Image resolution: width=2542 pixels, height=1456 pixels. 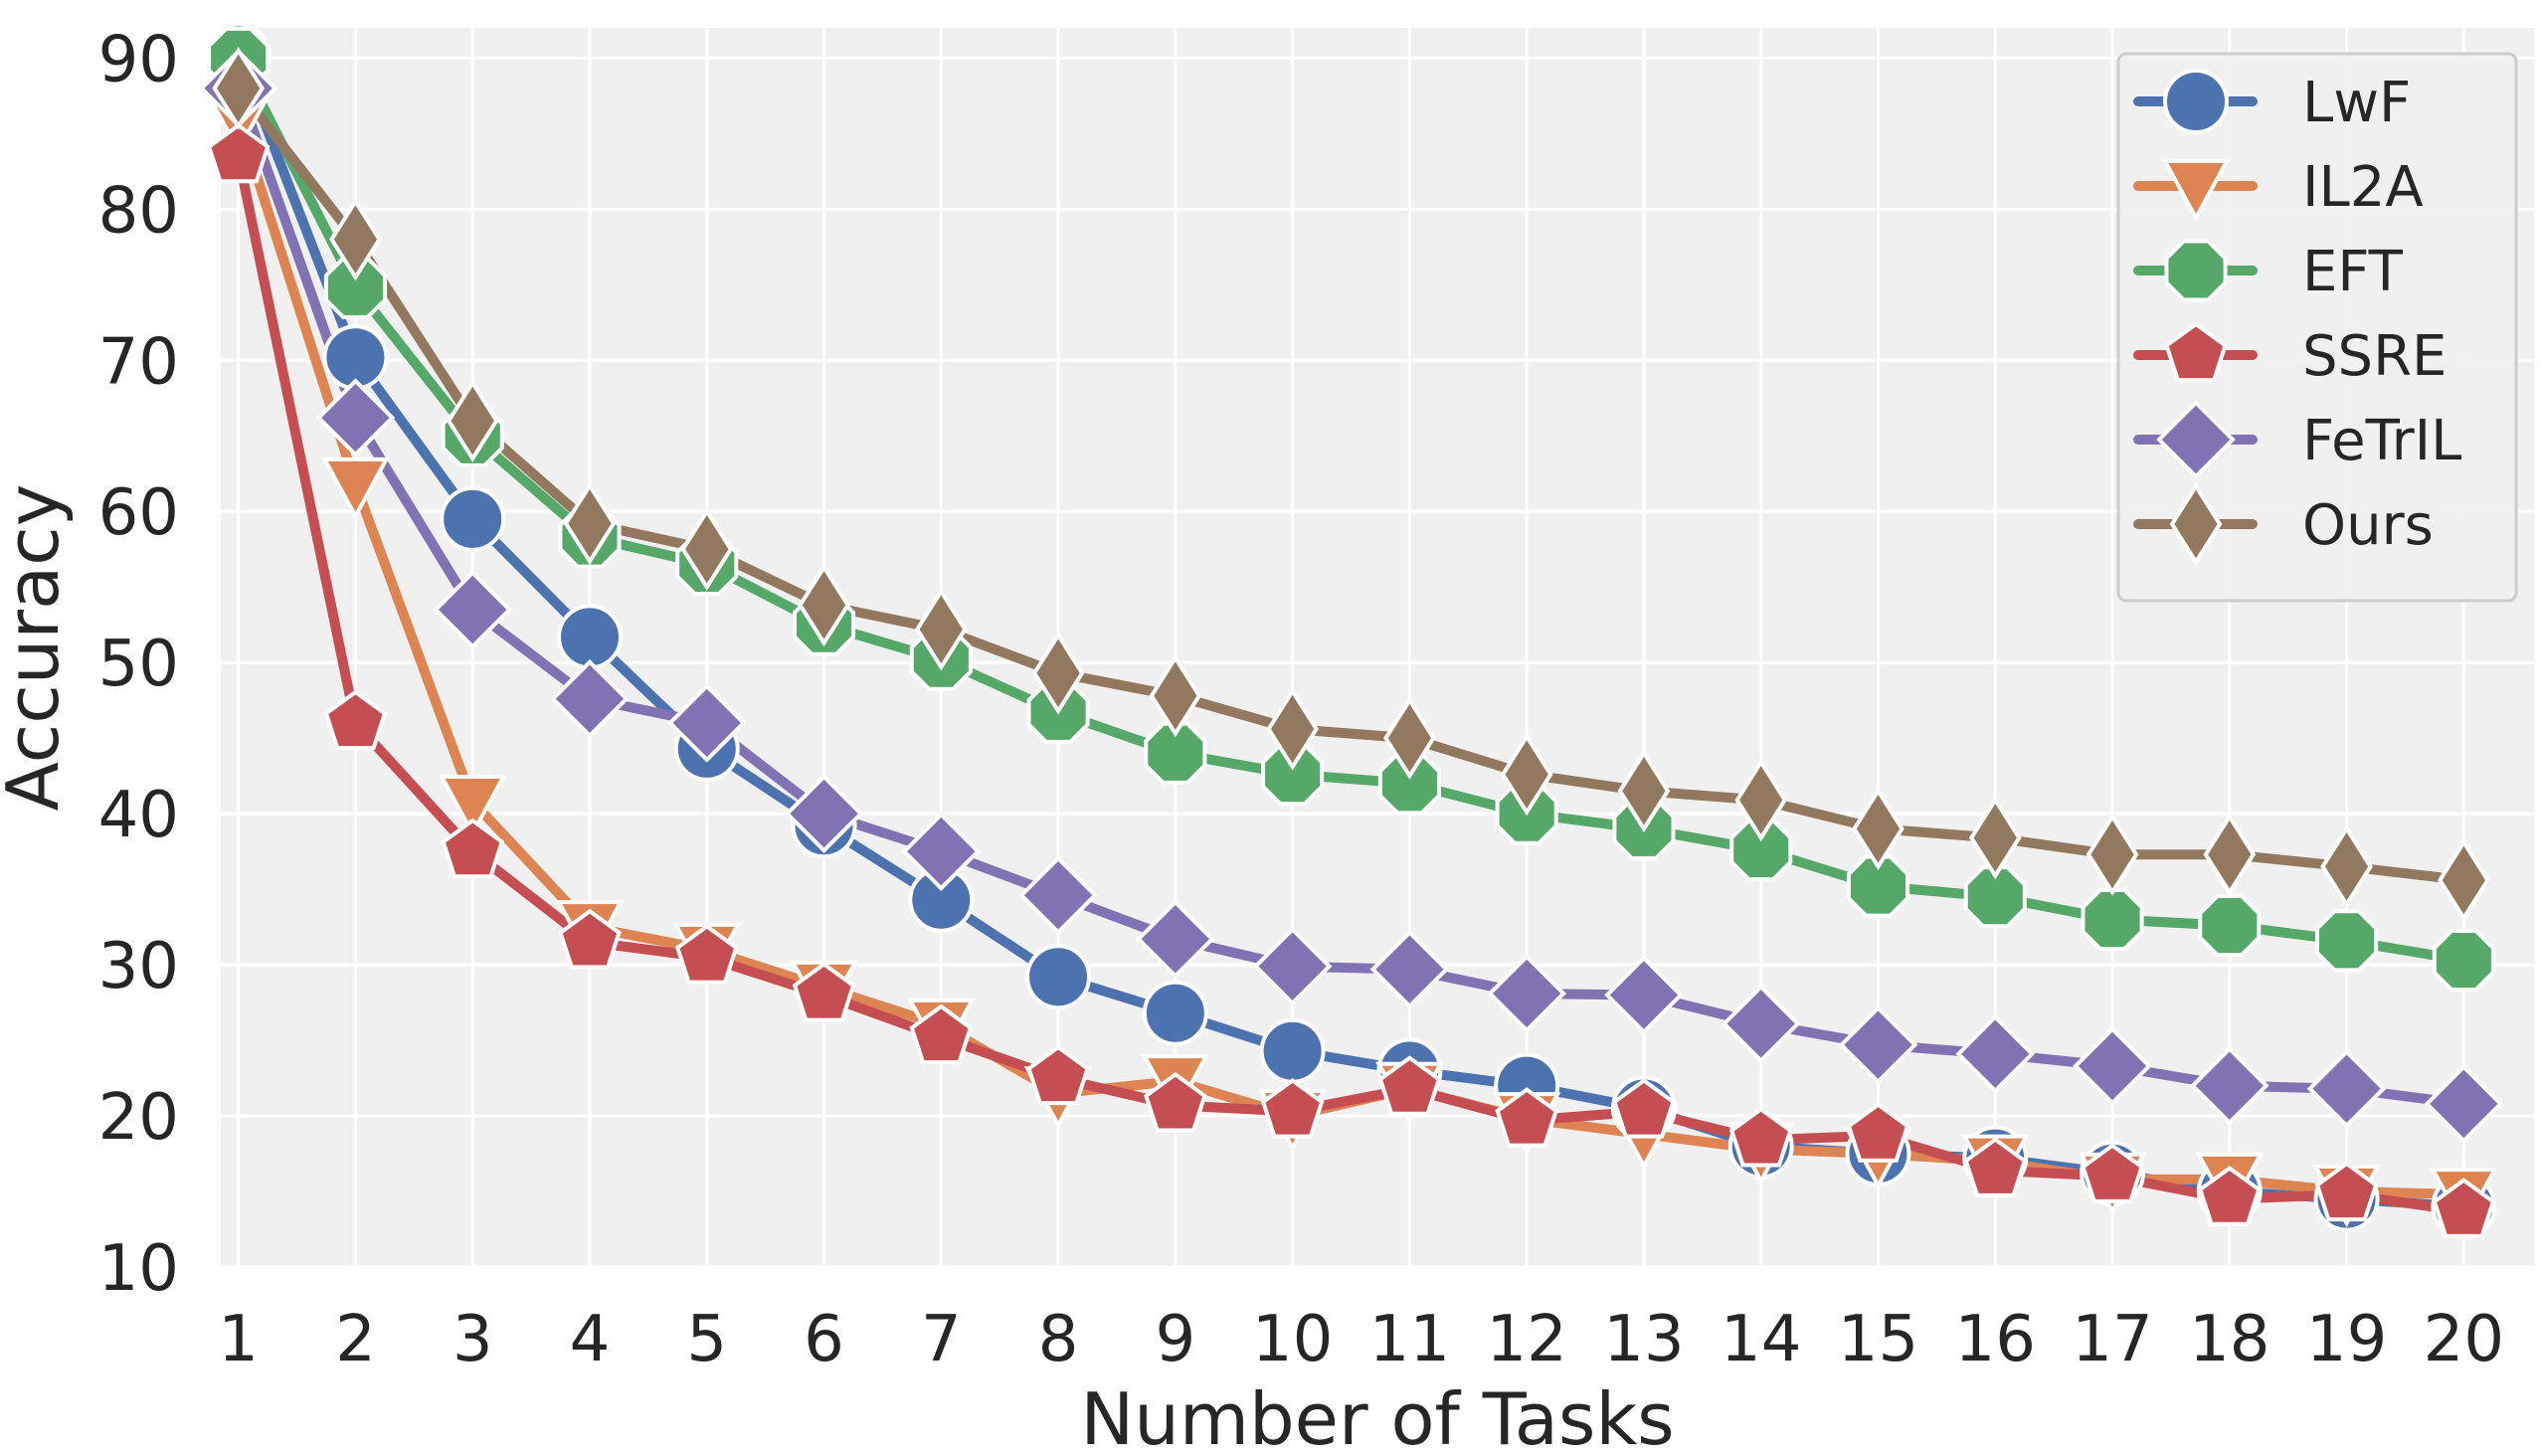 What do you see at coordinates (139, 1118) in the screenshot?
I see `y-tick-label: 20` at bounding box center [139, 1118].